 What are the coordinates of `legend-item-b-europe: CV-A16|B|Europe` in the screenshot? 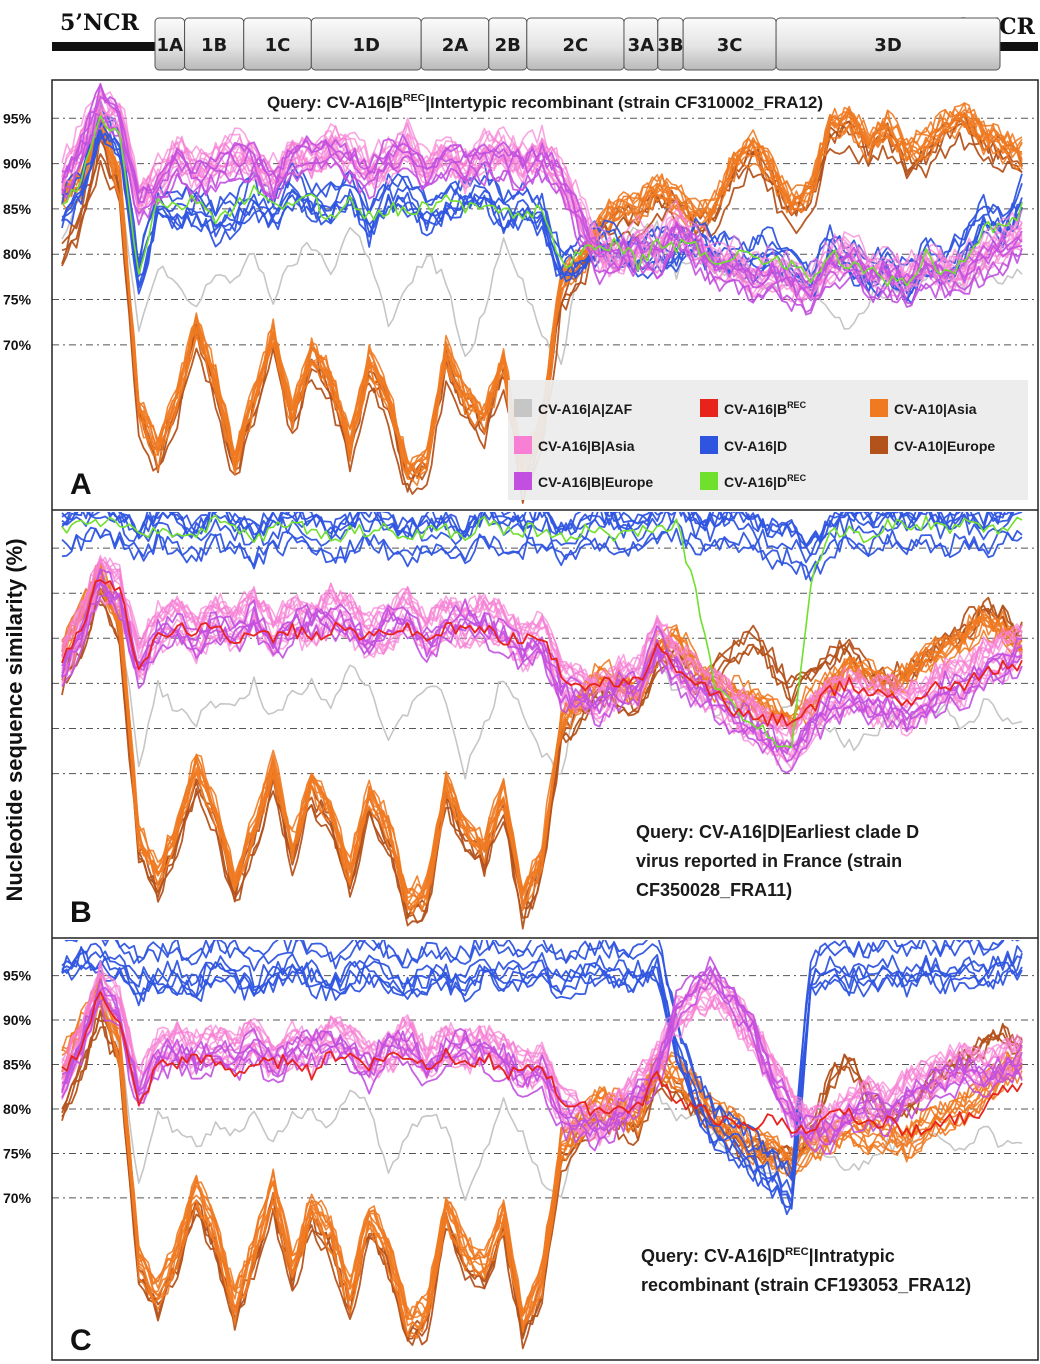 It's located at (583, 481).